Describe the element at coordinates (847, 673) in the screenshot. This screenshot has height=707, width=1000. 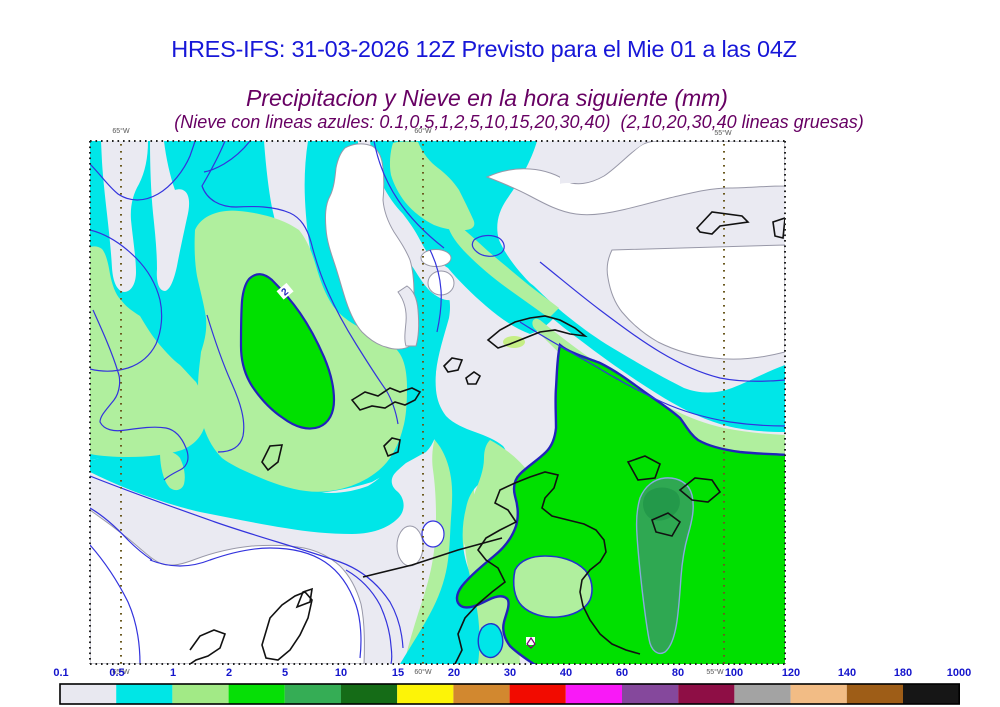
I see `svg-text: 140` at that location.